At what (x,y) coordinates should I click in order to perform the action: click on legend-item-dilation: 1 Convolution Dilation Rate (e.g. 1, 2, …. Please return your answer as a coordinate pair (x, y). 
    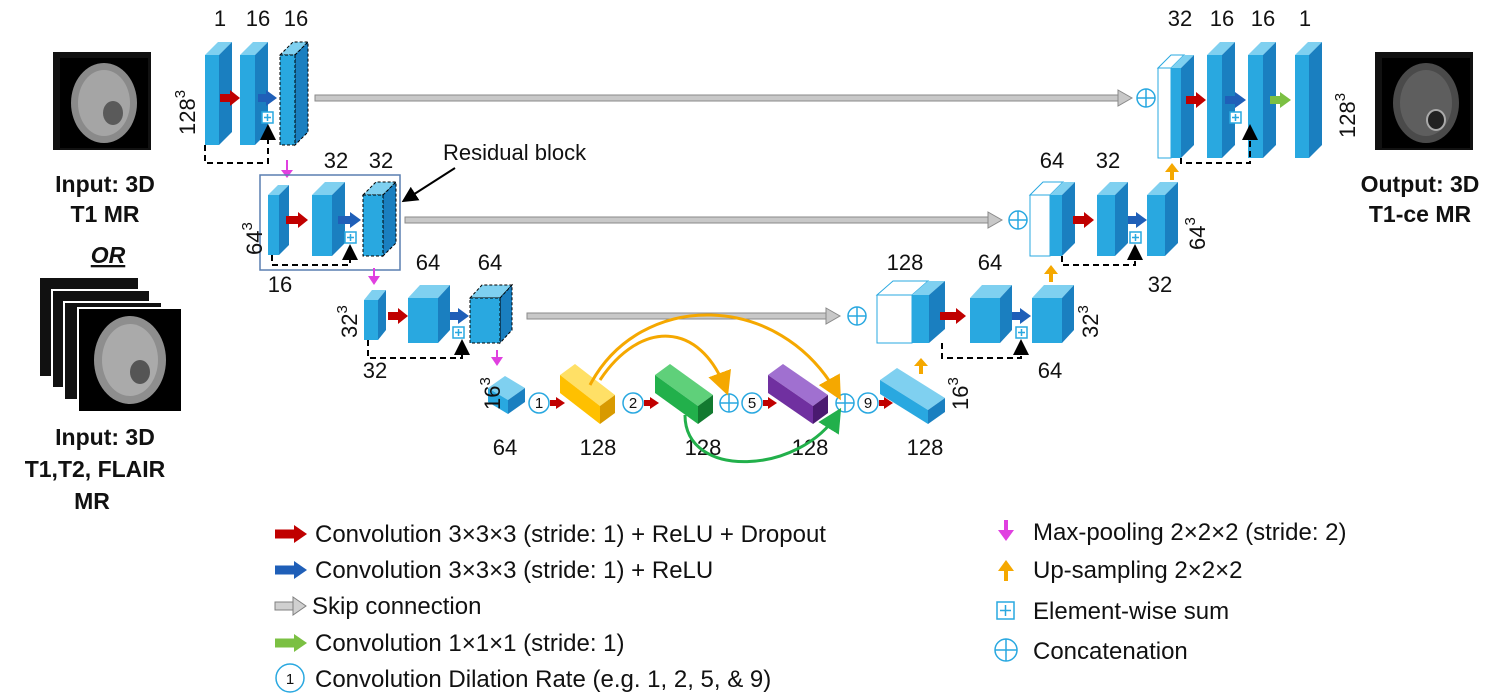
    Looking at the image, I should click on (523, 678).